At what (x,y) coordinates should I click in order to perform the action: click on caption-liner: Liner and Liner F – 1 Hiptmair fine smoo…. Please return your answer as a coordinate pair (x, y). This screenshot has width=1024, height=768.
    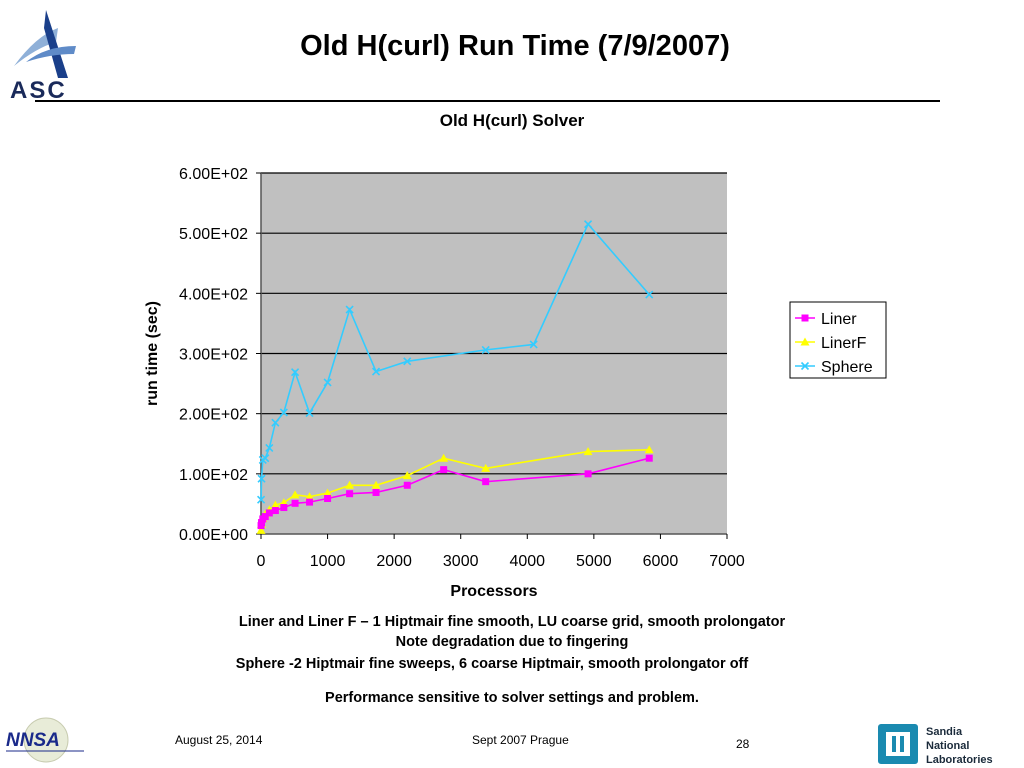
    Looking at the image, I should click on (512, 622).